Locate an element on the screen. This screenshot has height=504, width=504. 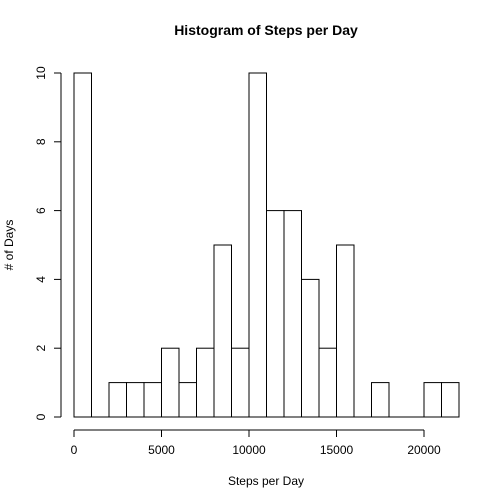
x-axis-label: Steps per Day is located at coordinates (266, 481).